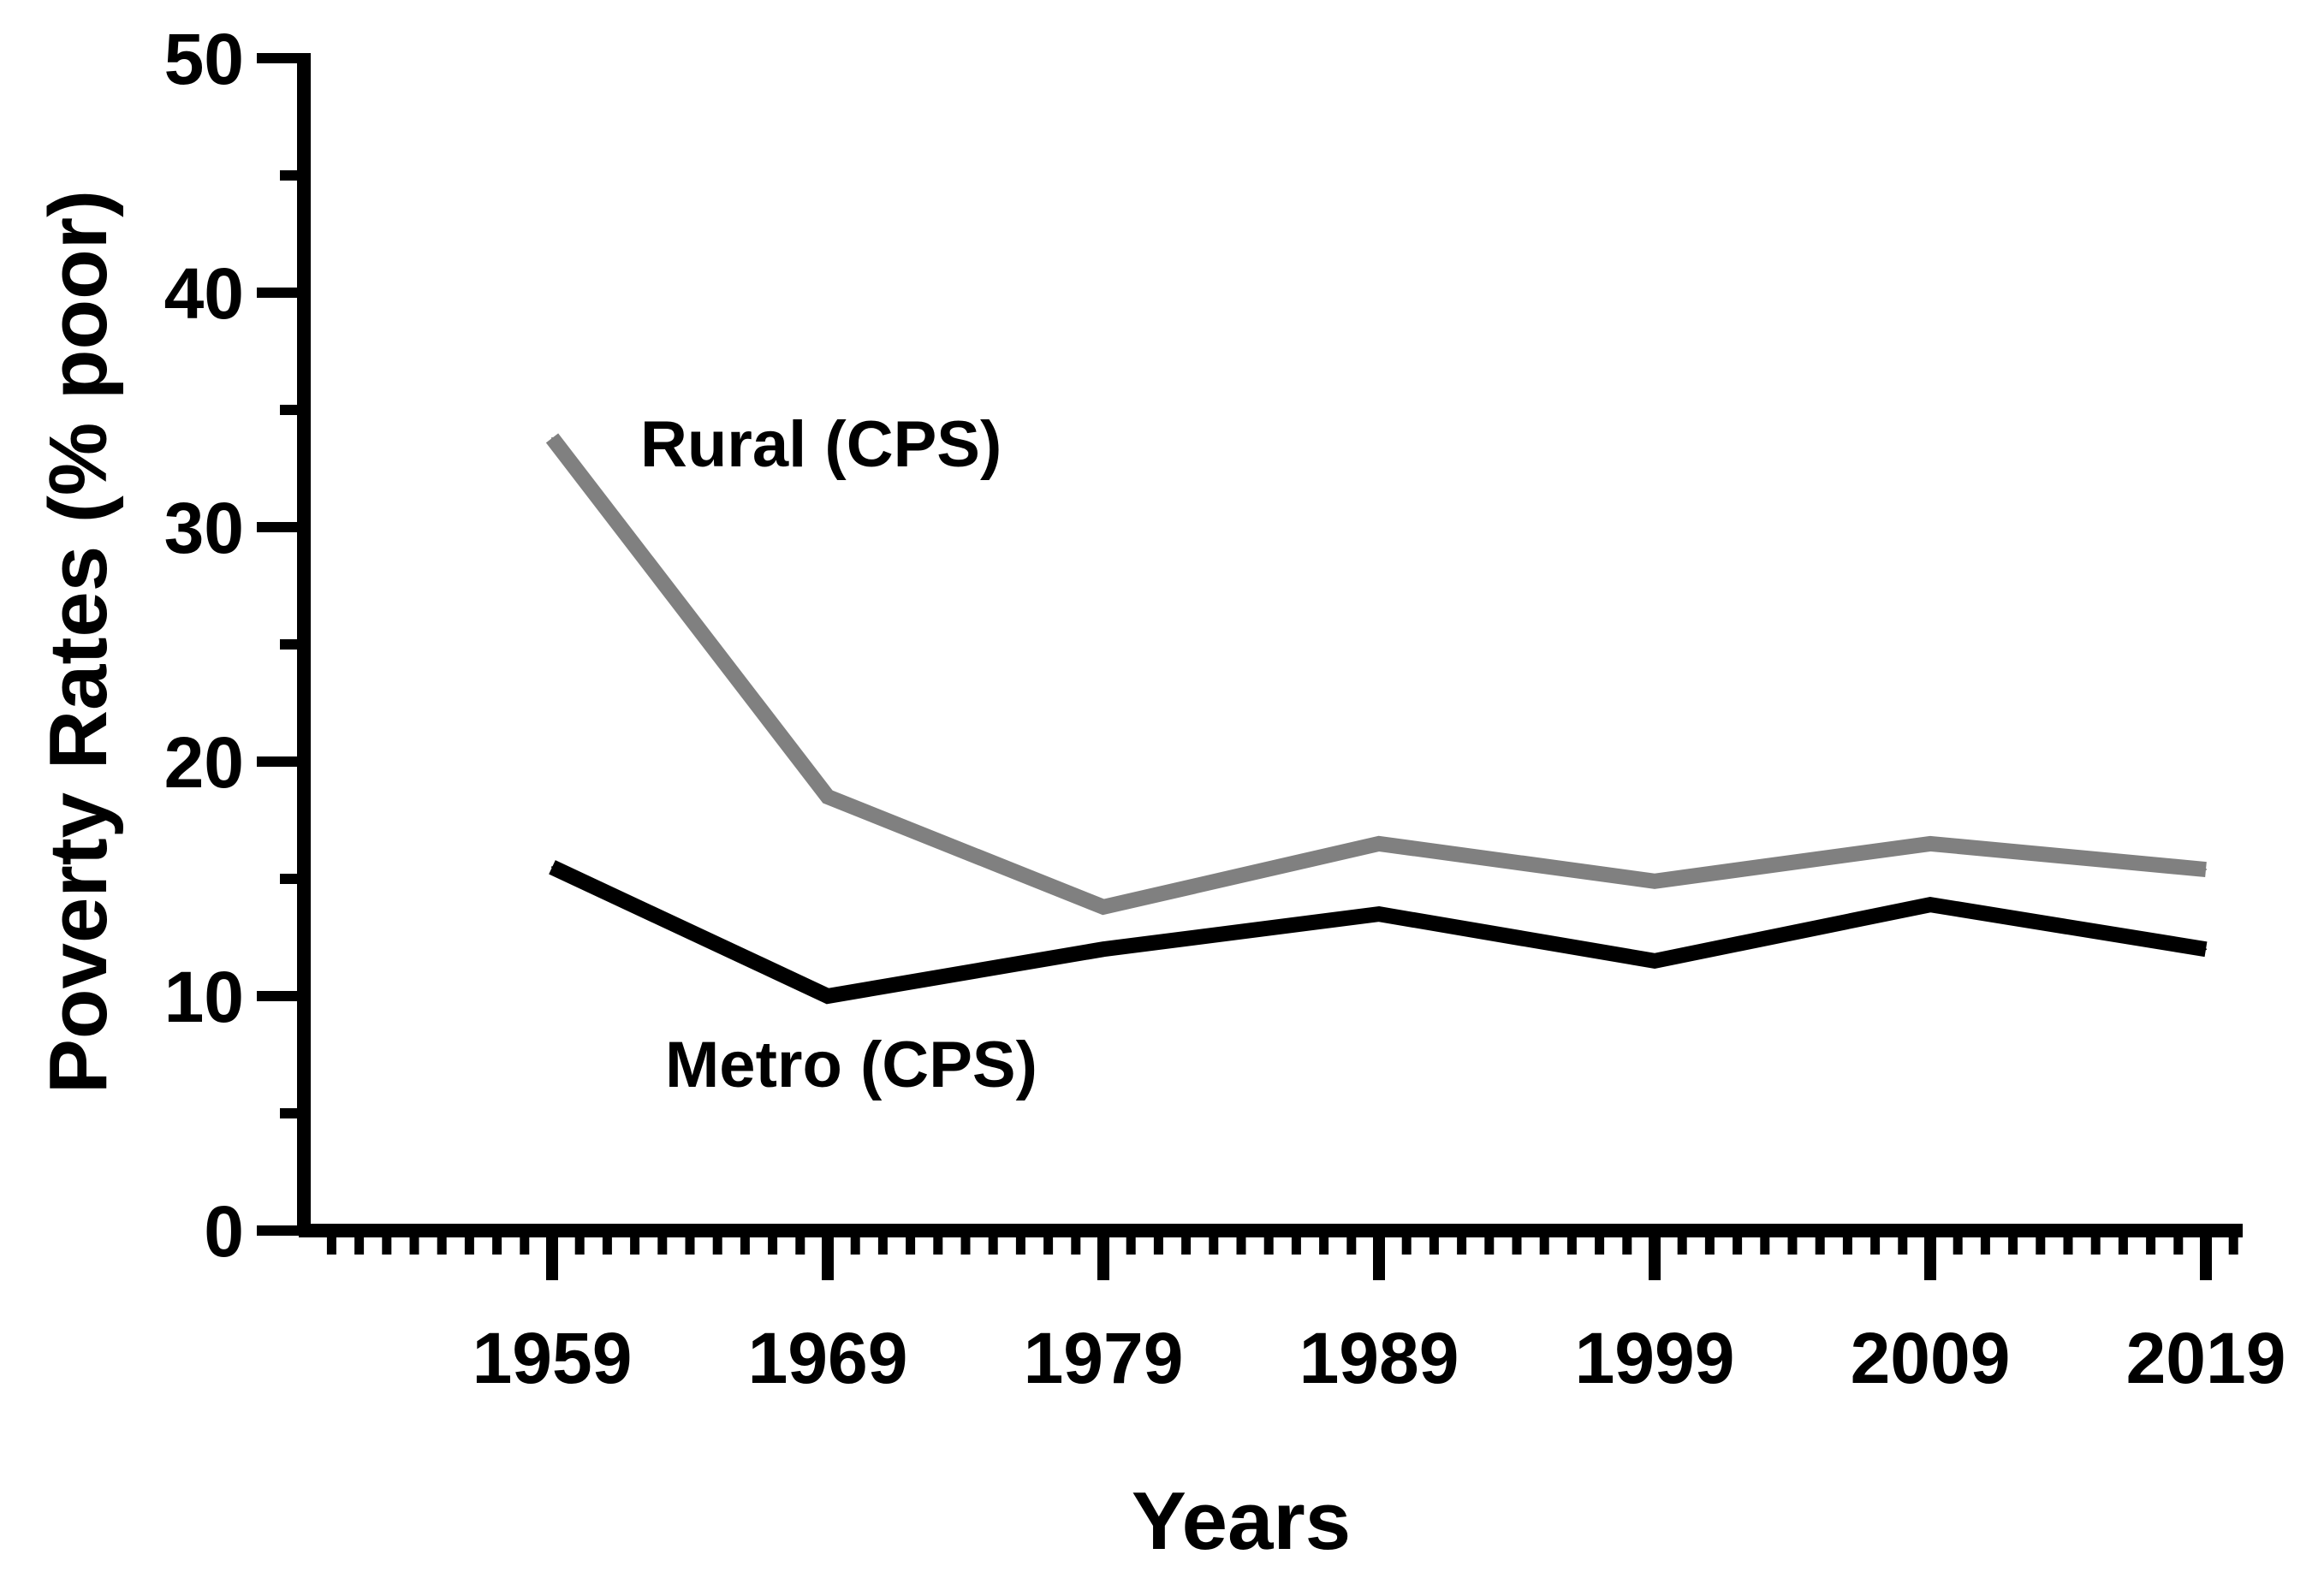 This screenshot has width=2324, height=1584. I want to click on series-label-rural: Rural (CPS), so click(821, 444).